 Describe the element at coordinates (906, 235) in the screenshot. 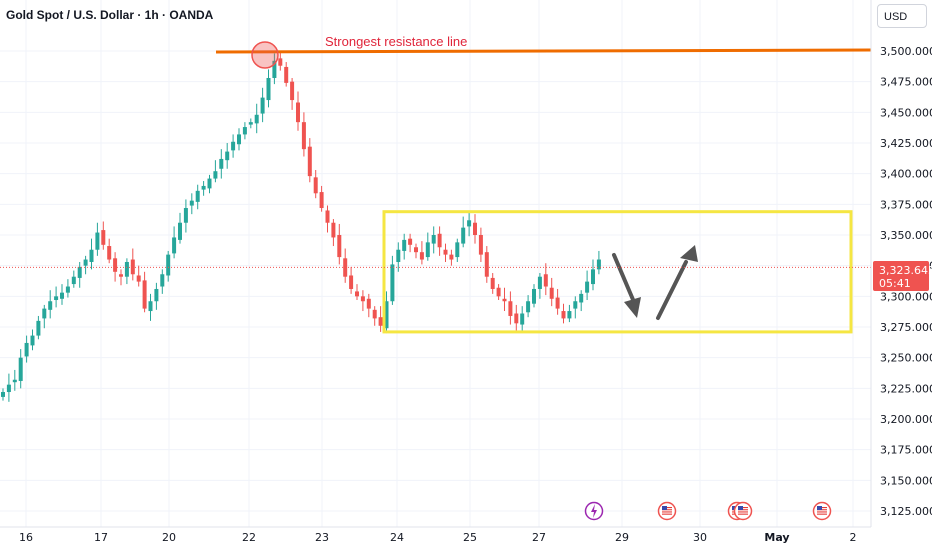

I see `y-tick-label: 3,350.000` at that location.